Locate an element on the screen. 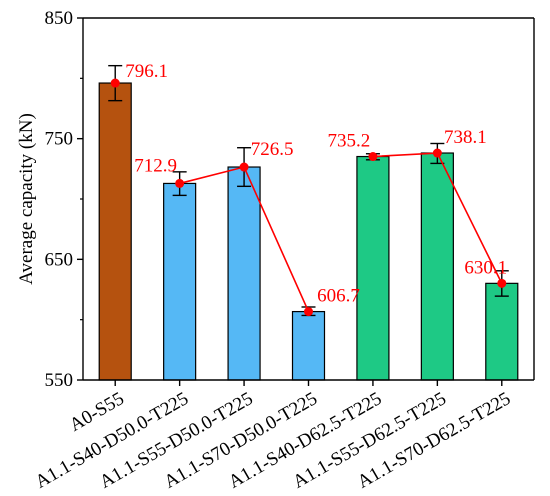 The height and width of the screenshot is (496, 550). data-label-1: 796.1 is located at coordinates (146, 71).